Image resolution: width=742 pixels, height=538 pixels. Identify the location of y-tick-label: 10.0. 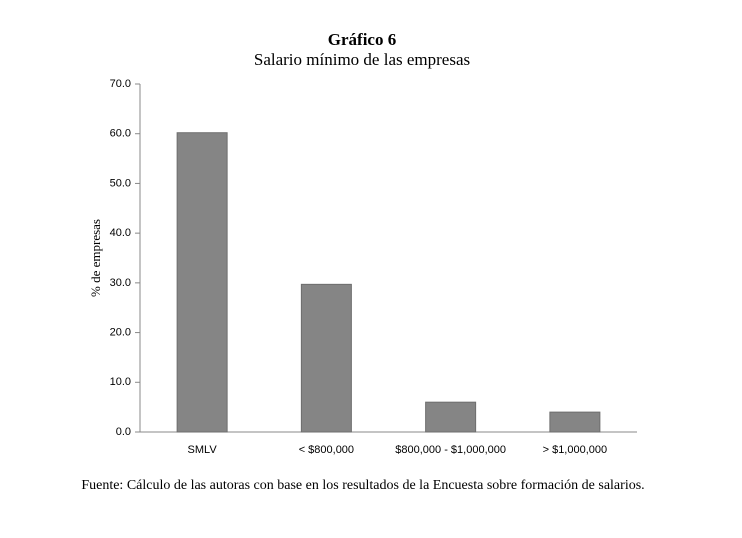
(120, 382).